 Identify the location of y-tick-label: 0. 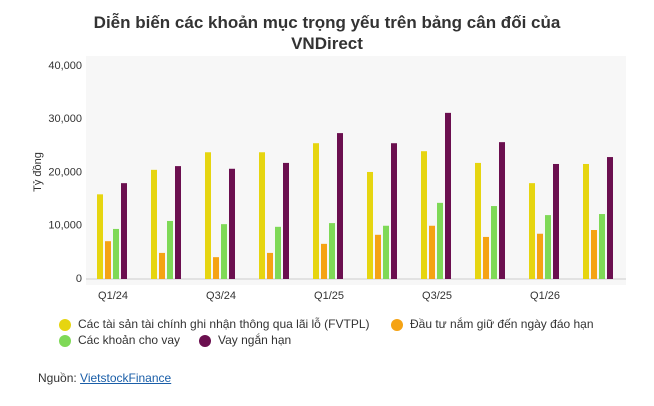
(79, 279).